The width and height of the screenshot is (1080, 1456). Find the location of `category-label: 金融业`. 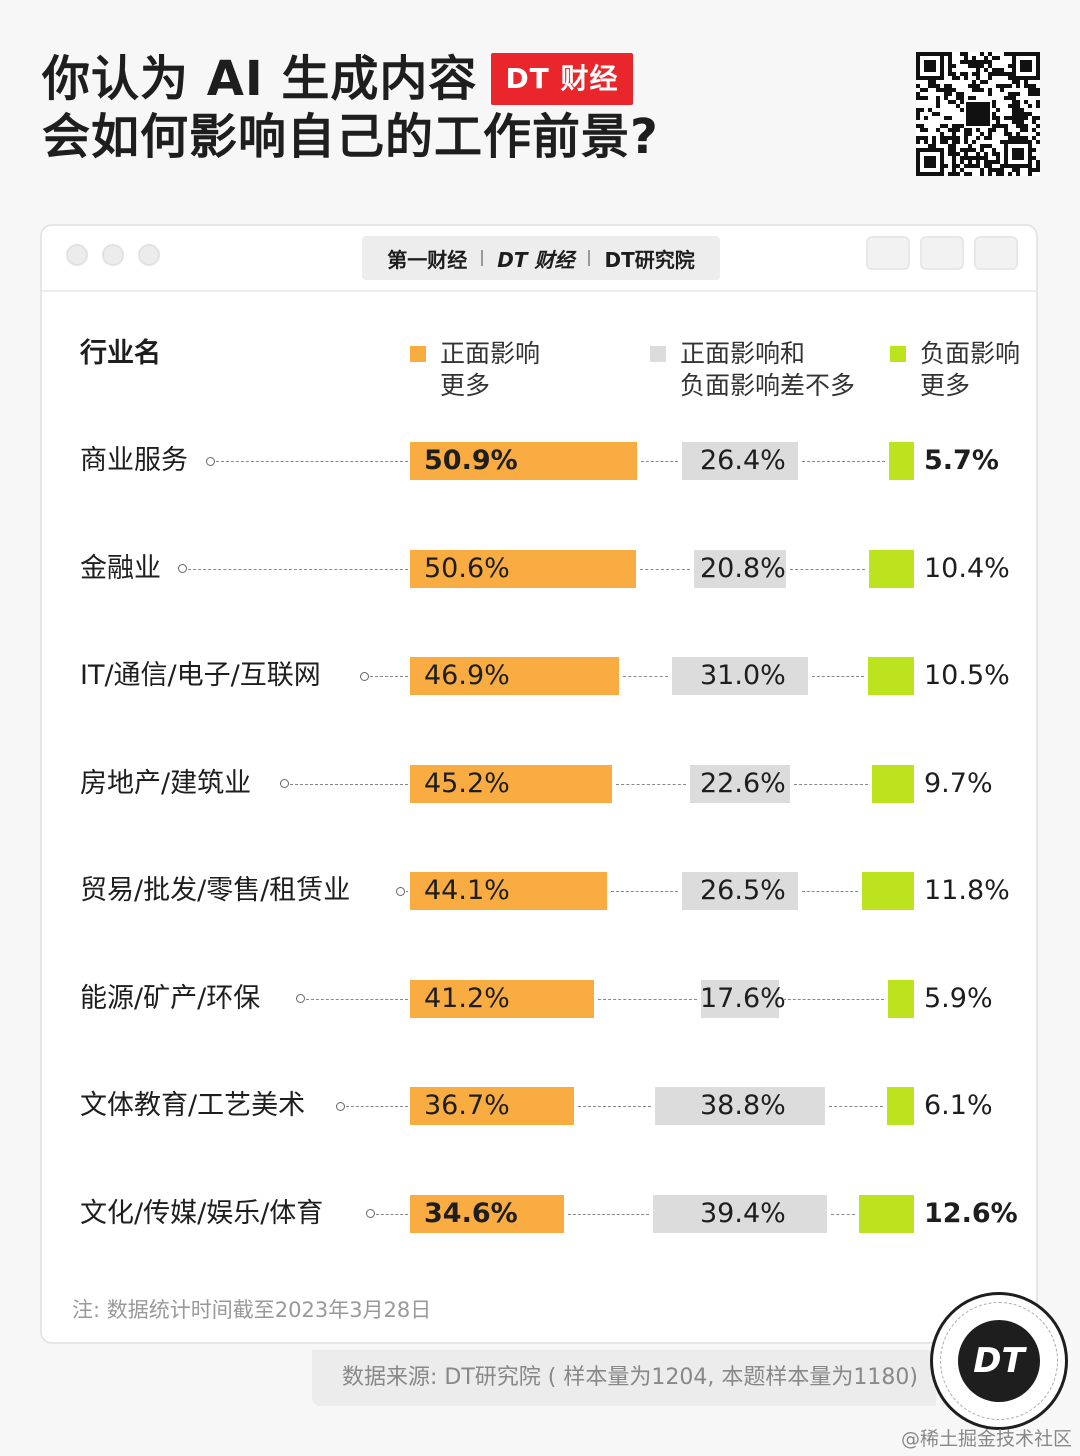

category-label: 金融业 is located at coordinates (120, 568).